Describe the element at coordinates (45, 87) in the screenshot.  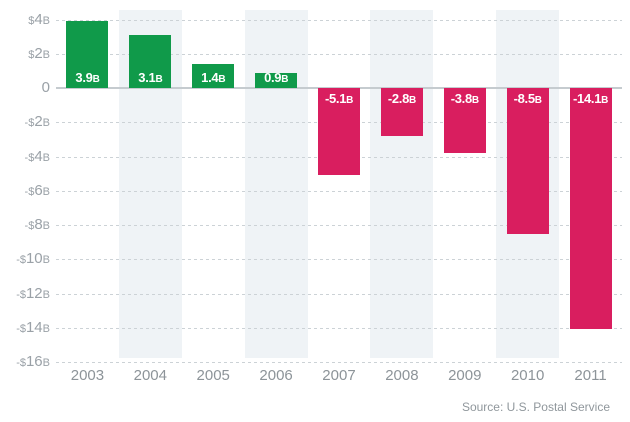
I see `y-tick-label-0B: 0` at that location.